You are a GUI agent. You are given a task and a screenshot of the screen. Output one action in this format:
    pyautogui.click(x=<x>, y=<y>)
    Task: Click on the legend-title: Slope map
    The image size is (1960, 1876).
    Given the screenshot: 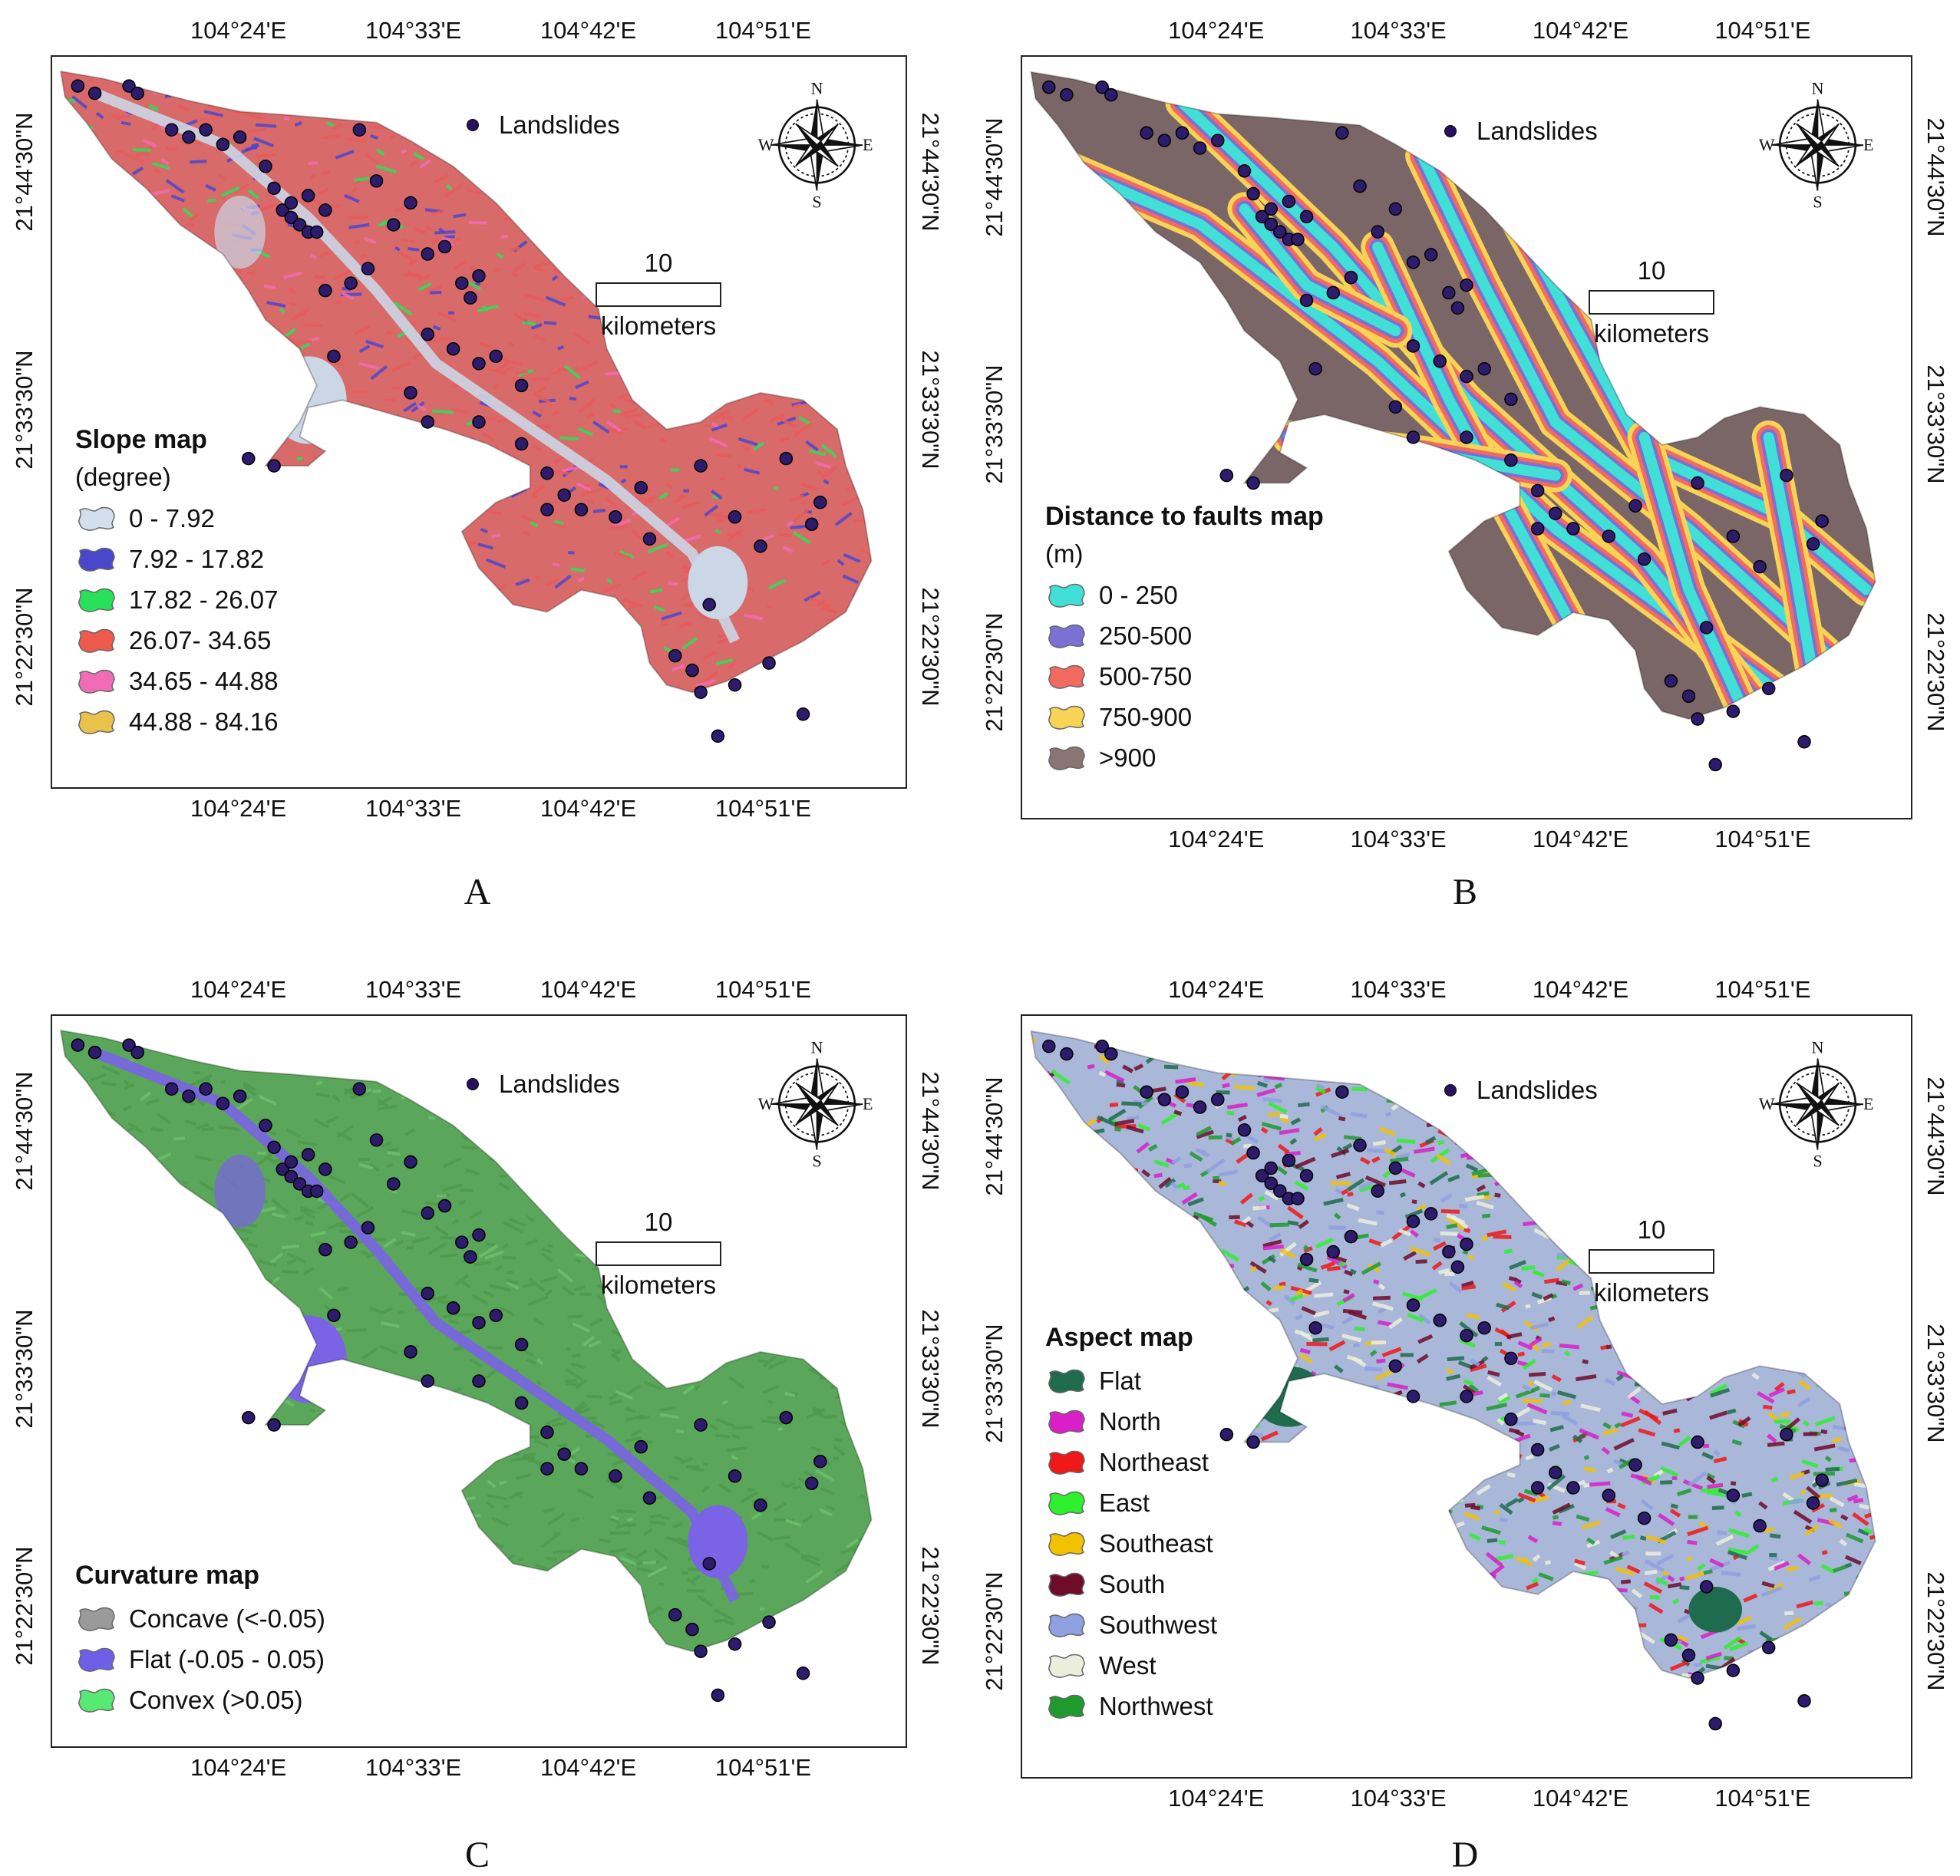 What is the action you would take?
    pyautogui.click(x=177, y=440)
    